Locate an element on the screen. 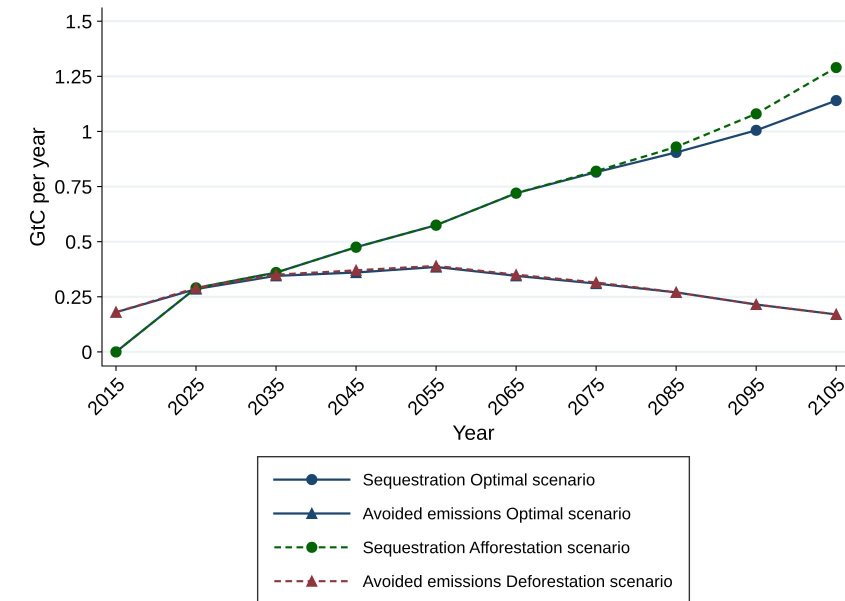 This screenshot has width=845, height=601. y-tick-label: 1.5 is located at coordinates (79, 21).